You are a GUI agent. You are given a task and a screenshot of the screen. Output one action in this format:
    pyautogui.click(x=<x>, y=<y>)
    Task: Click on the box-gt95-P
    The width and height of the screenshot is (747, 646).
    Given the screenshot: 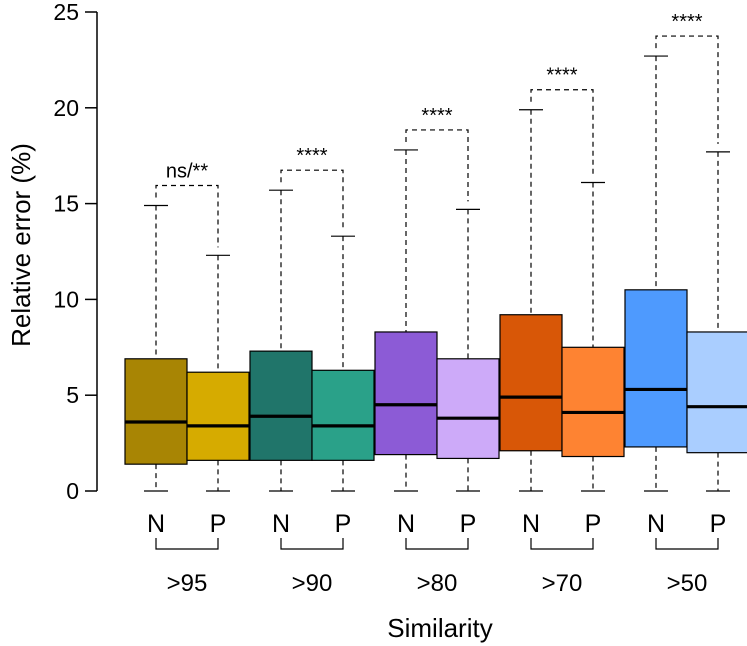 What is the action you would take?
    pyautogui.click(x=218, y=373)
    